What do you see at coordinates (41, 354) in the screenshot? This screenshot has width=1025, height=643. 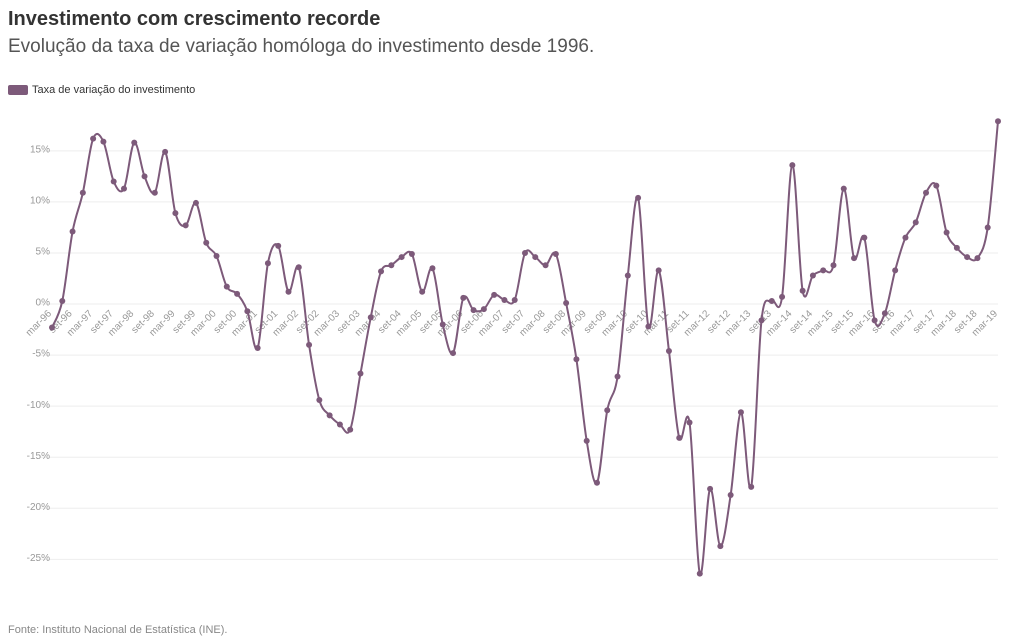 I see `y-tick-label: -5%` at bounding box center [41, 354].